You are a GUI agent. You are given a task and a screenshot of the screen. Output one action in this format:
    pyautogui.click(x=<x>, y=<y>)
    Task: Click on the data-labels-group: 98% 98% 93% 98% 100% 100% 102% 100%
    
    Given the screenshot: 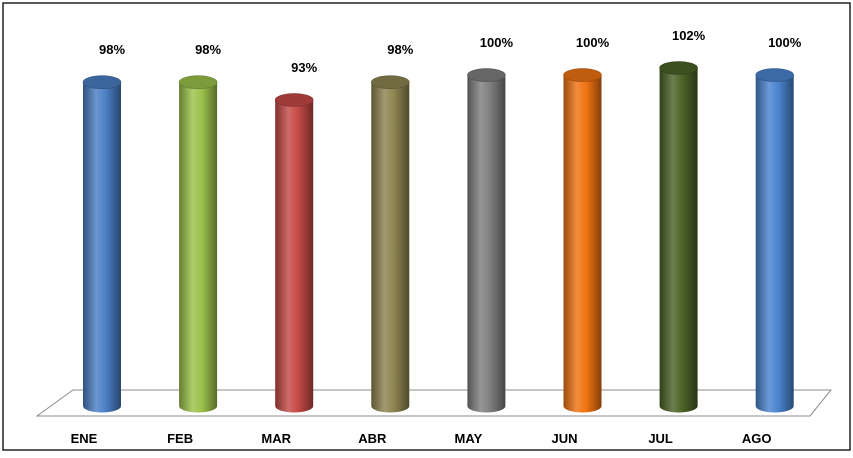 What is the action you would take?
    pyautogui.click(x=450, y=51)
    